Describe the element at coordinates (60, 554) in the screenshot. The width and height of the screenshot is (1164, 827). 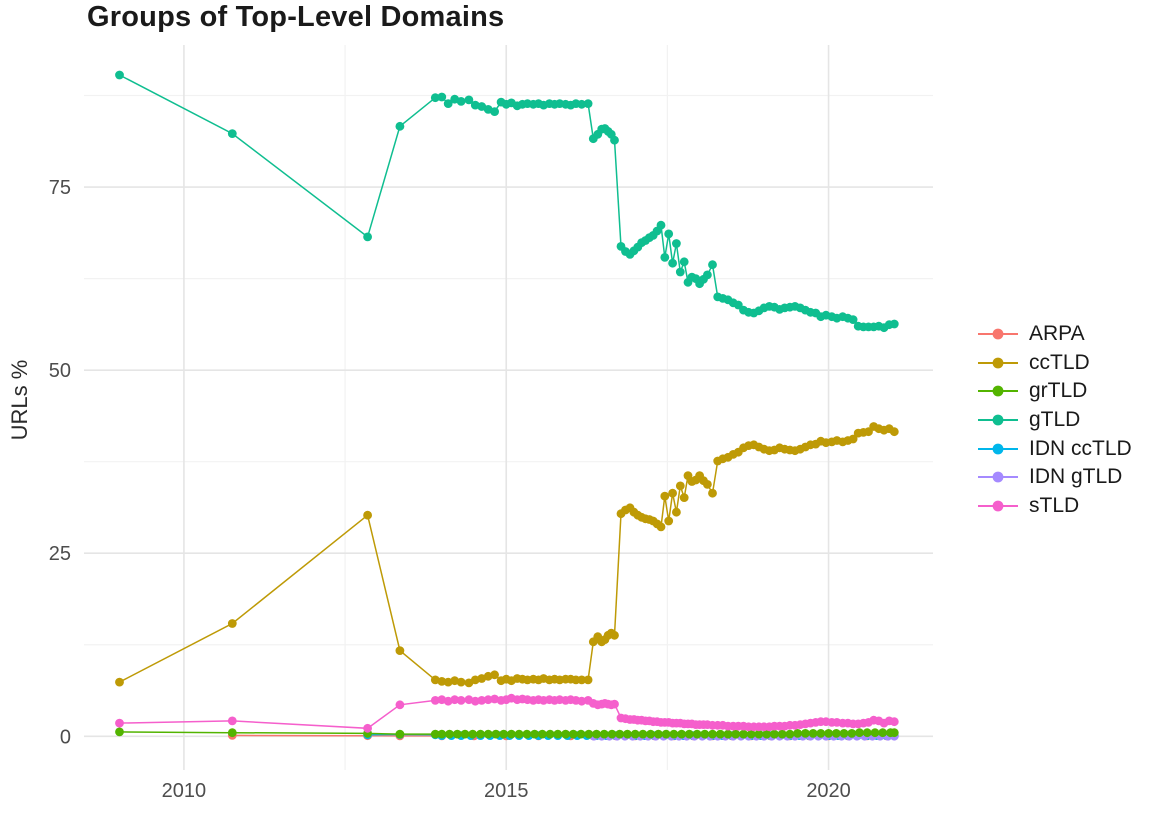
I see `y-tick-label: 25` at that location.